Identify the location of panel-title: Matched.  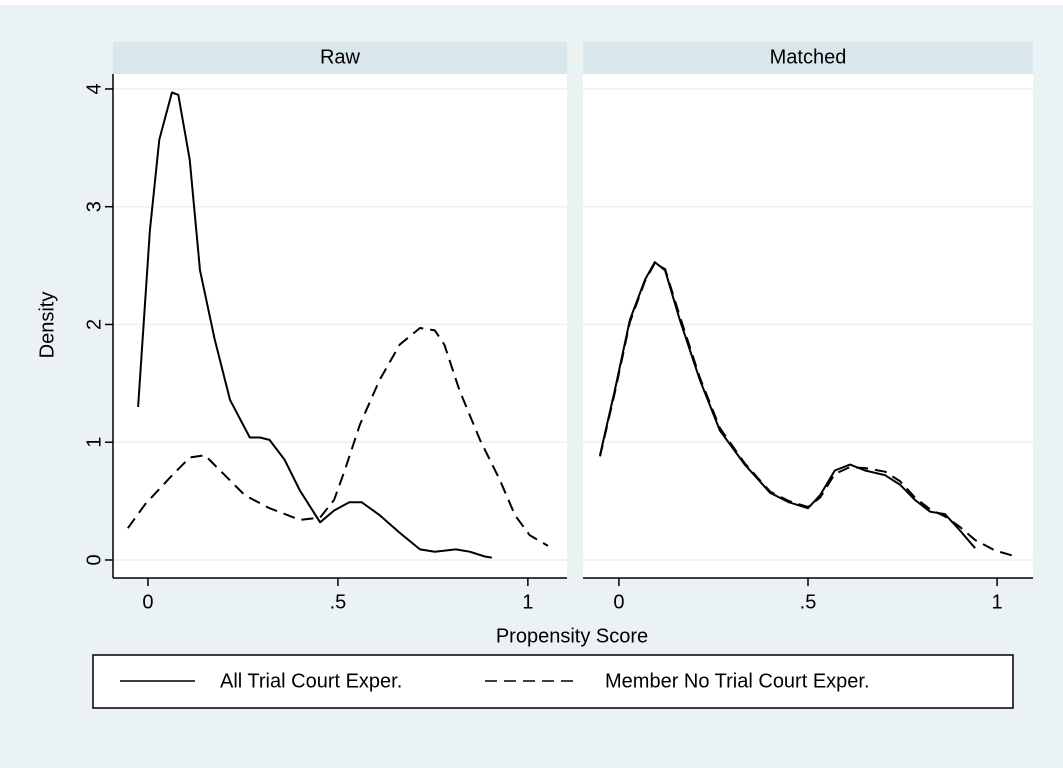
(808, 57).